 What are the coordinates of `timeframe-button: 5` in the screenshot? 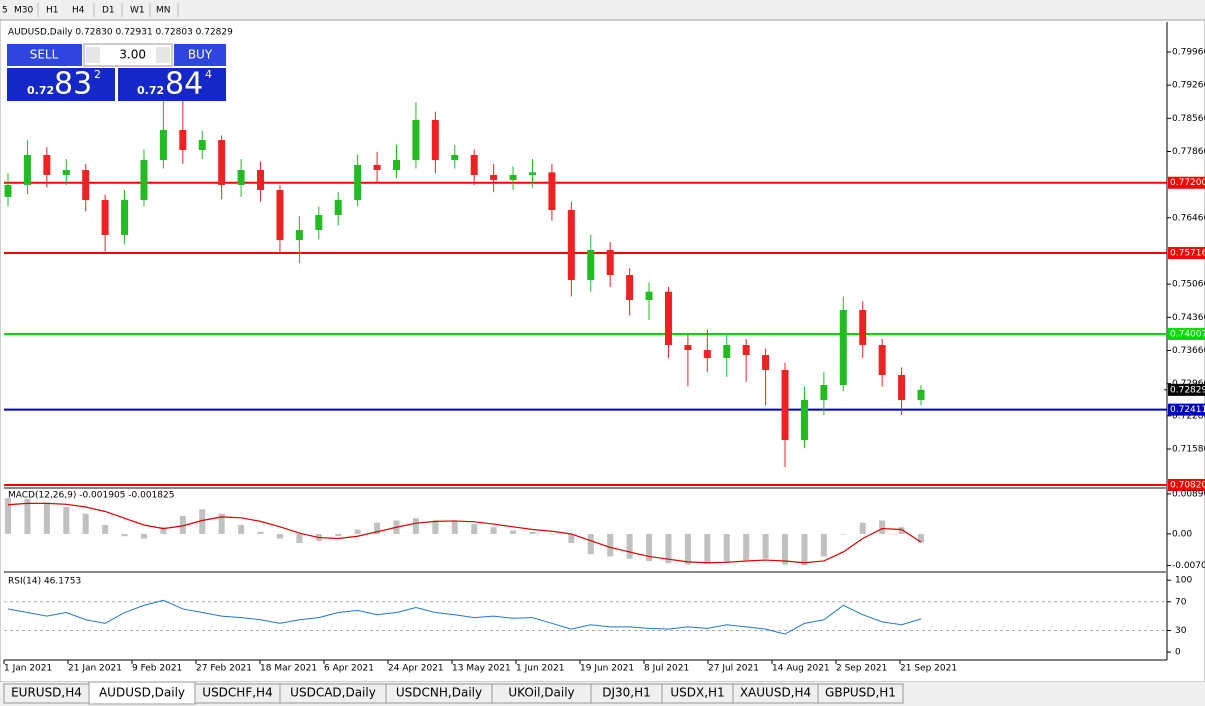 It's located at (5, 11).